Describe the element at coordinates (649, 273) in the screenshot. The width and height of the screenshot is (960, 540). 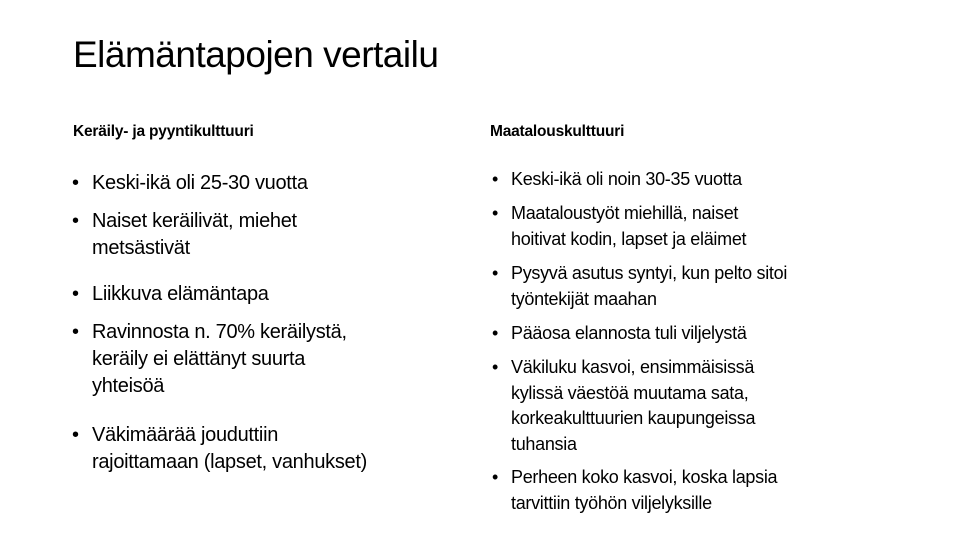
I see `item-text: Pysyvä asutus syntyi, kun pelto sitoi` at that location.